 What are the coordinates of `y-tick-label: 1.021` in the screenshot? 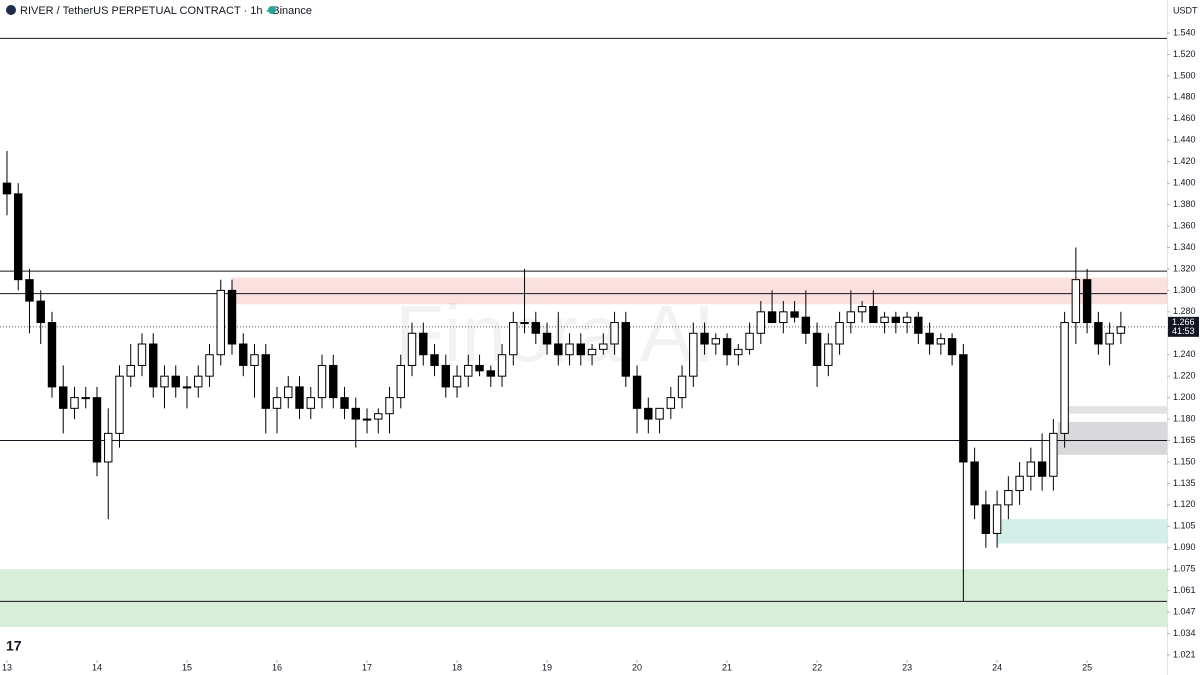 It's located at (1184, 654).